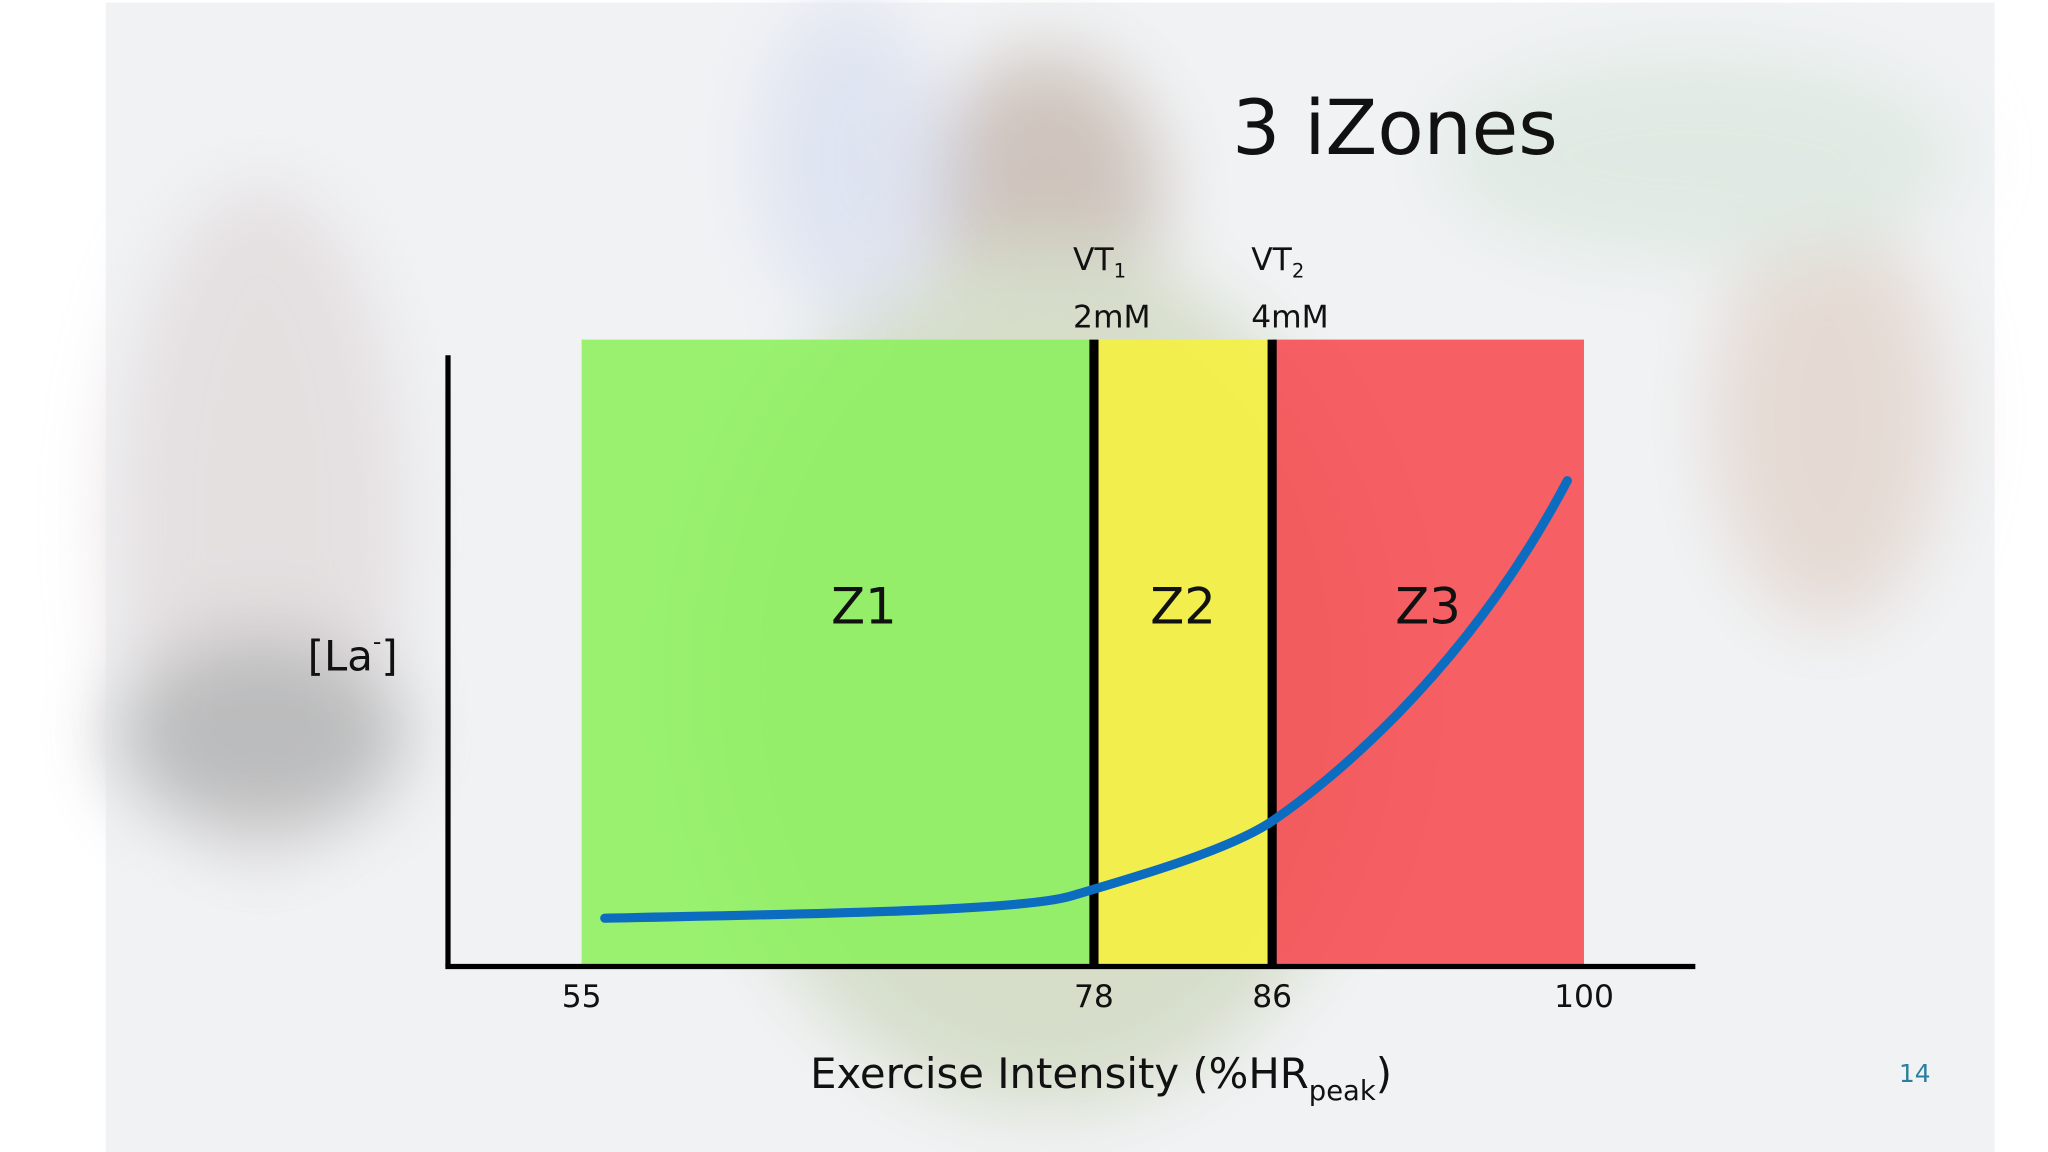 The height and width of the screenshot is (1152, 2048). What do you see at coordinates (1183, 606) in the screenshot?
I see `zone-label: Z2` at bounding box center [1183, 606].